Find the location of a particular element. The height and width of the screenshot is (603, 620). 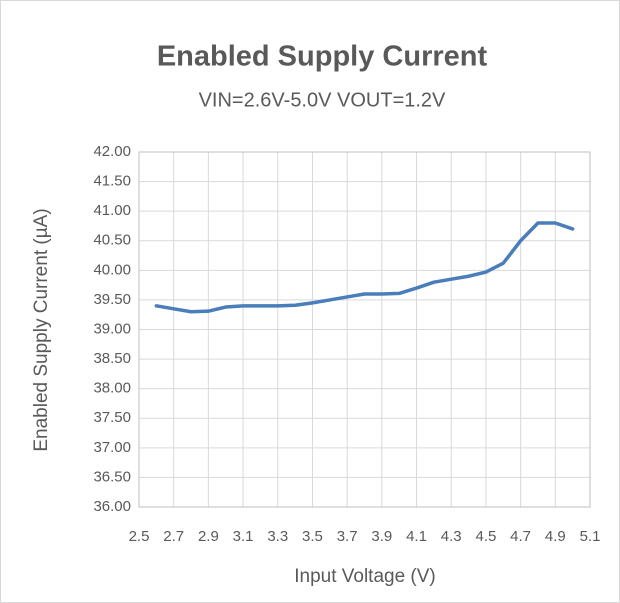

y-tick-label: 37.50 is located at coordinates (112, 417).